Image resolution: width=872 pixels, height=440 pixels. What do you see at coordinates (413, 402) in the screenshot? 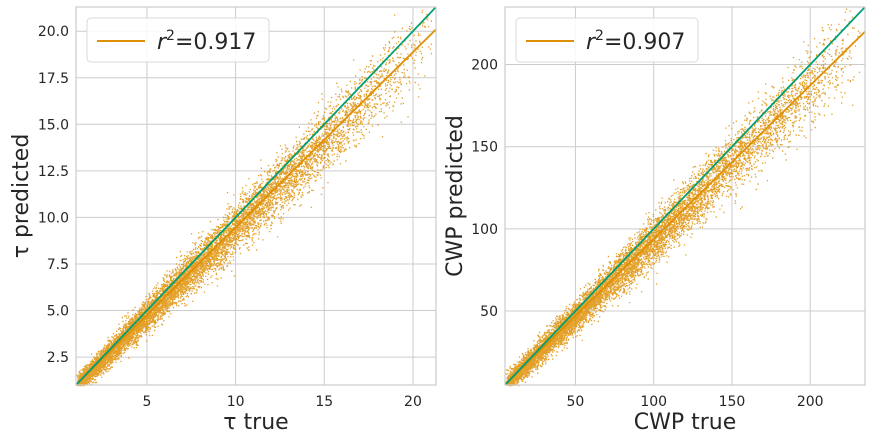
I see `x-tick-label: 20` at bounding box center [413, 402].